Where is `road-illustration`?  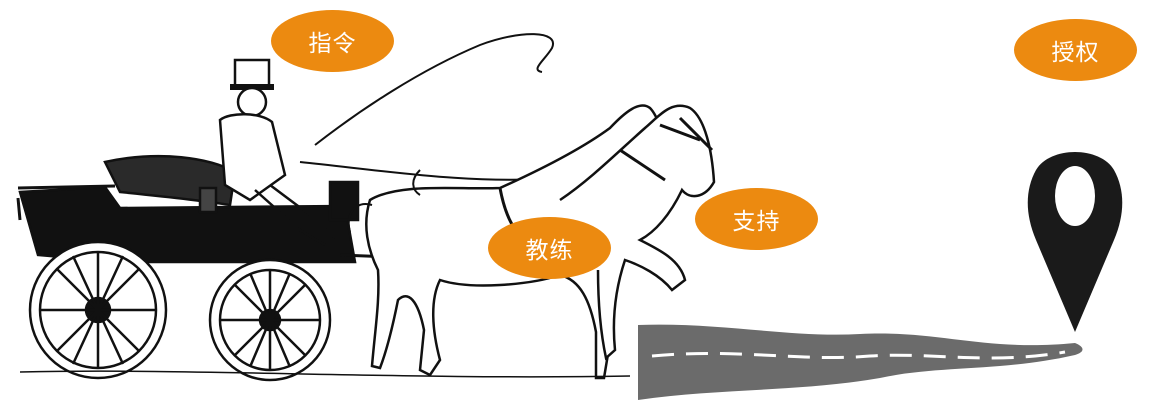
road-illustration is located at coordinates (860, 362).